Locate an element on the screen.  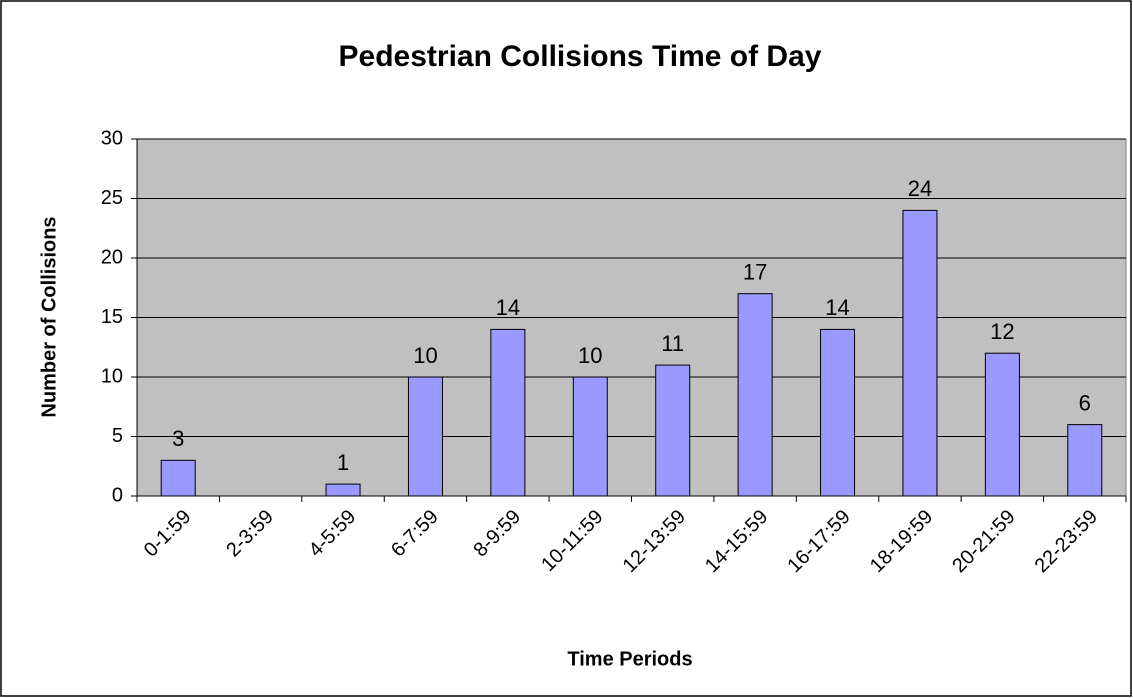
data-label: 24 is located at coordinates (920, 188).